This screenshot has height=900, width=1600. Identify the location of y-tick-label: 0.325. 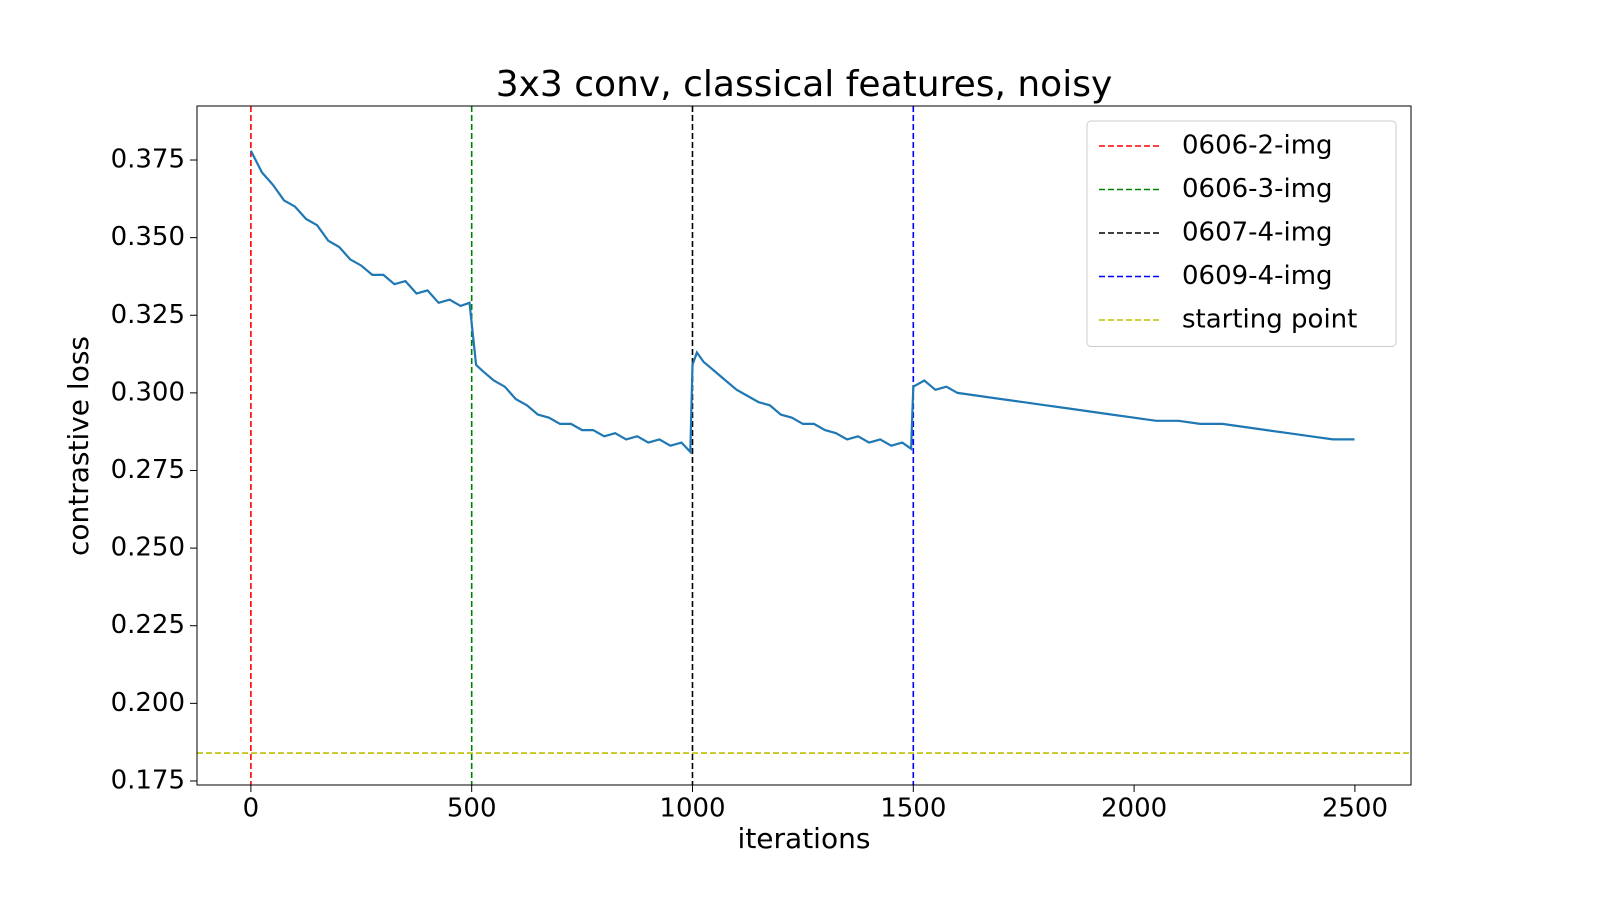
(148, 315).